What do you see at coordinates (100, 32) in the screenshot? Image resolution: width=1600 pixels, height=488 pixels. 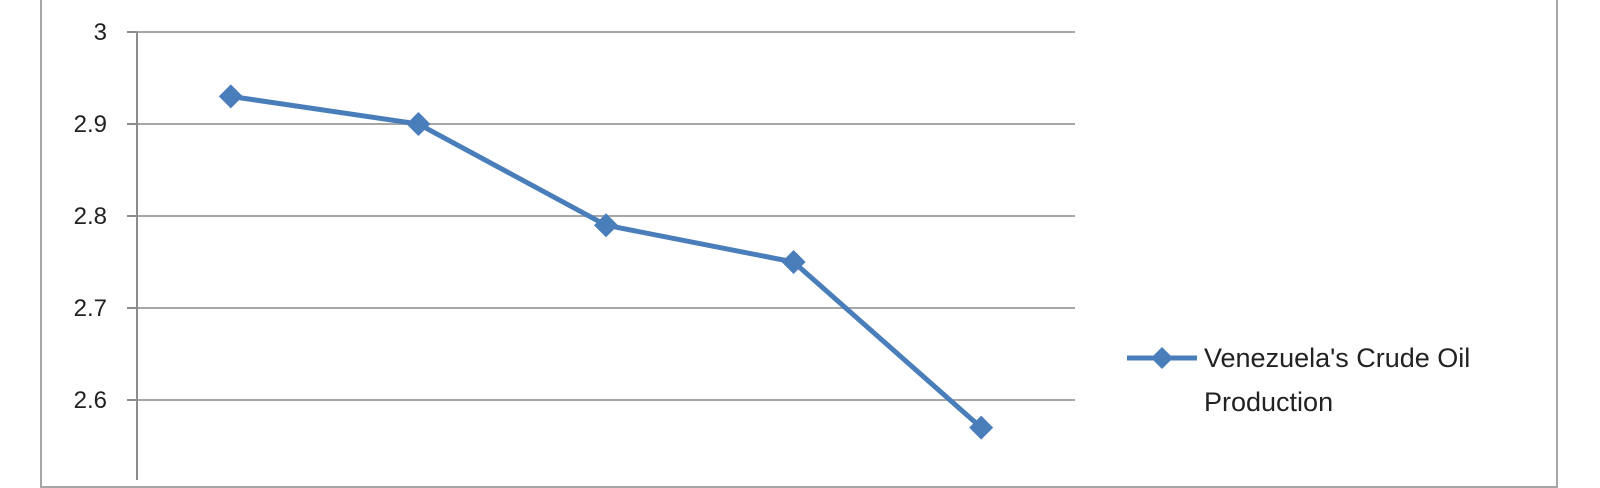 I see `y-tick-label: 3` at bounding box center [100, 32].